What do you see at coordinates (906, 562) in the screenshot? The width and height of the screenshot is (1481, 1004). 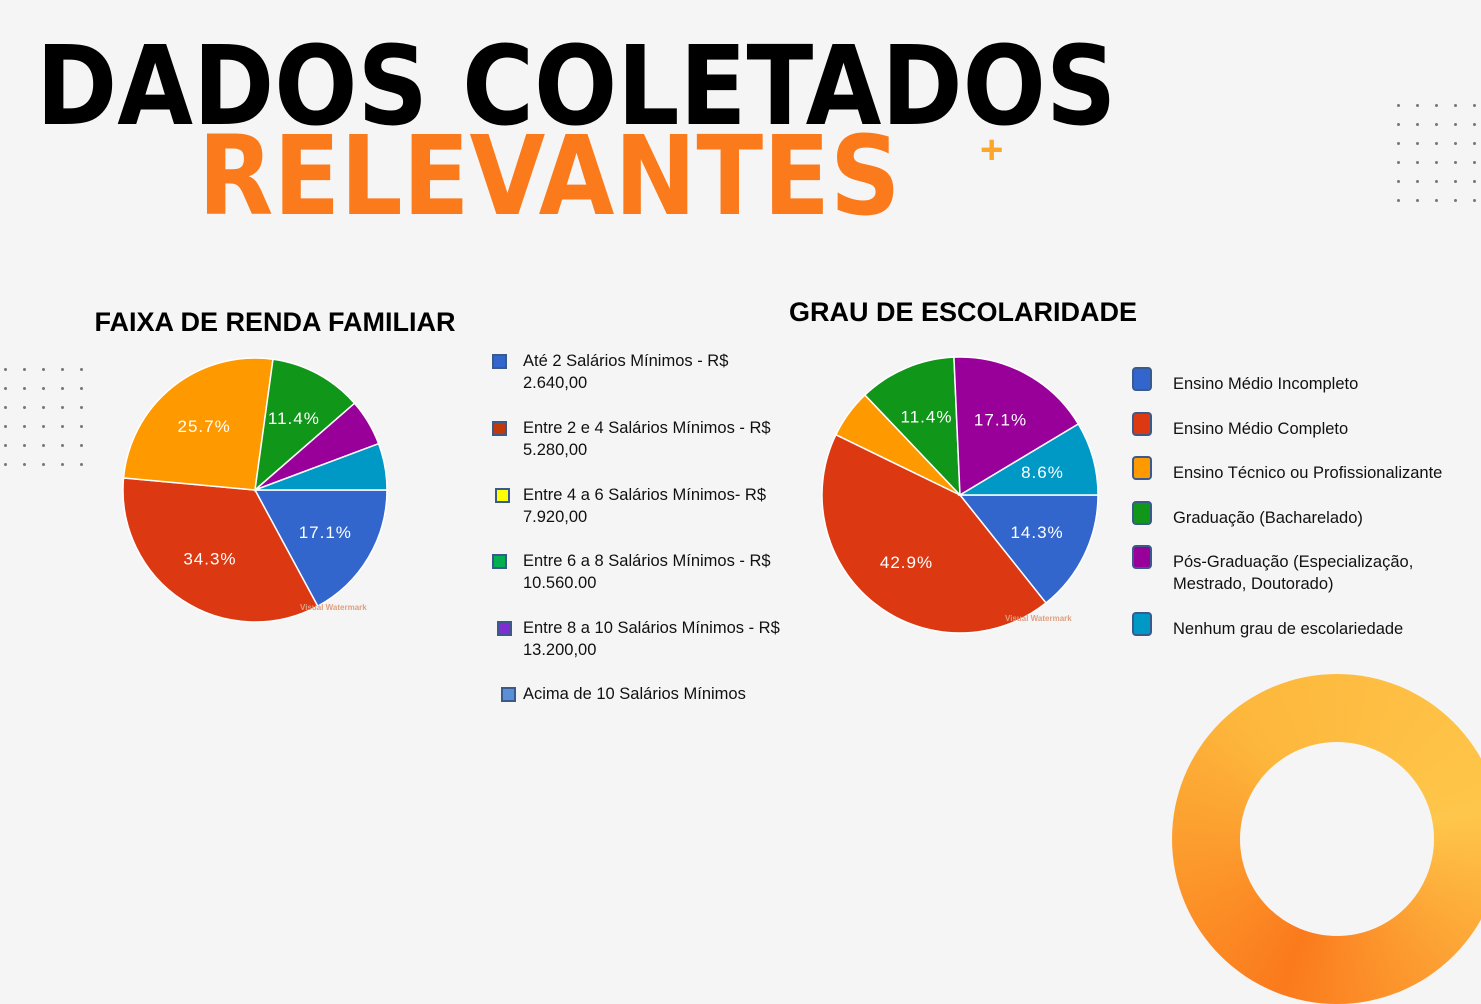 I see `slice-data-label: 42.9%` at bounding box center [906, 562].